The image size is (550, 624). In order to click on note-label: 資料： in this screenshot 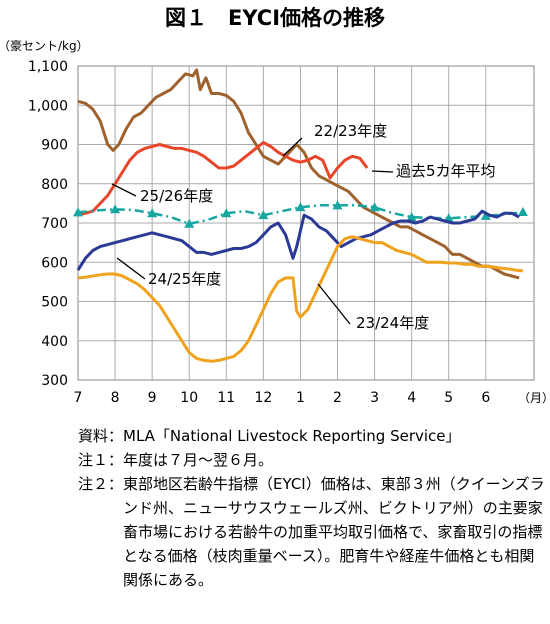, I will do `click(101, 436)`.